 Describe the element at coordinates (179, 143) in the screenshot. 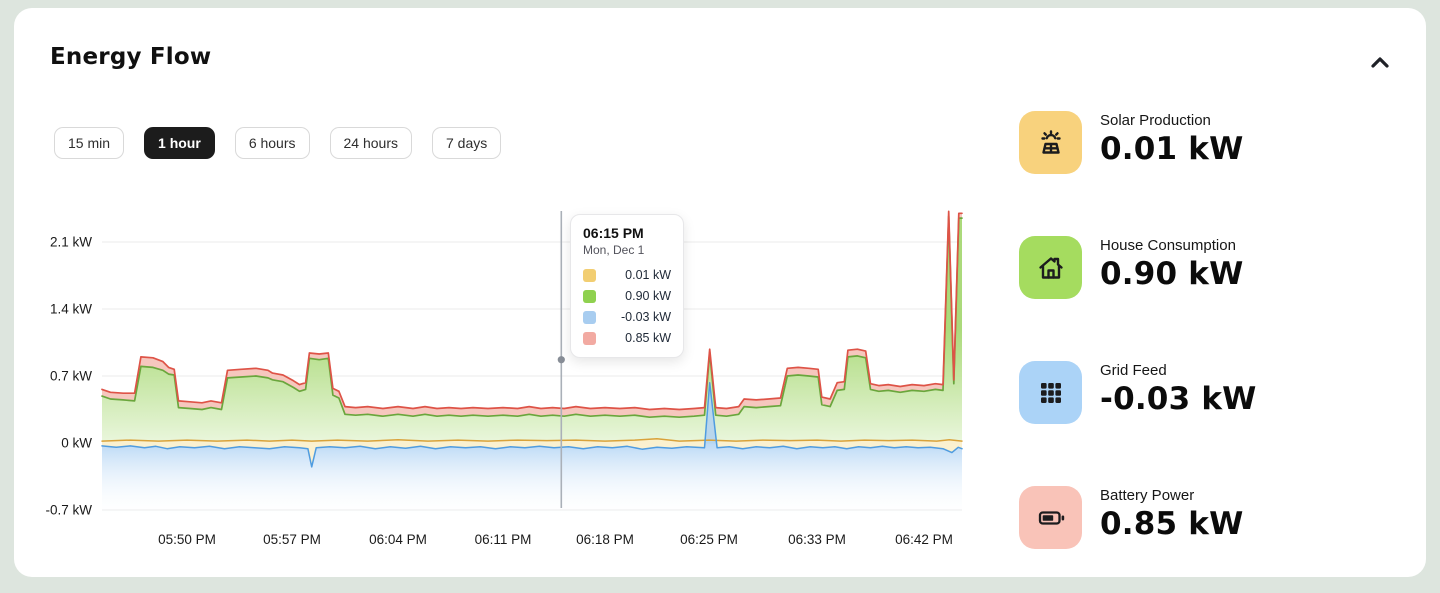

I see `time-range-button-1-hour: 1 hour` at that location.